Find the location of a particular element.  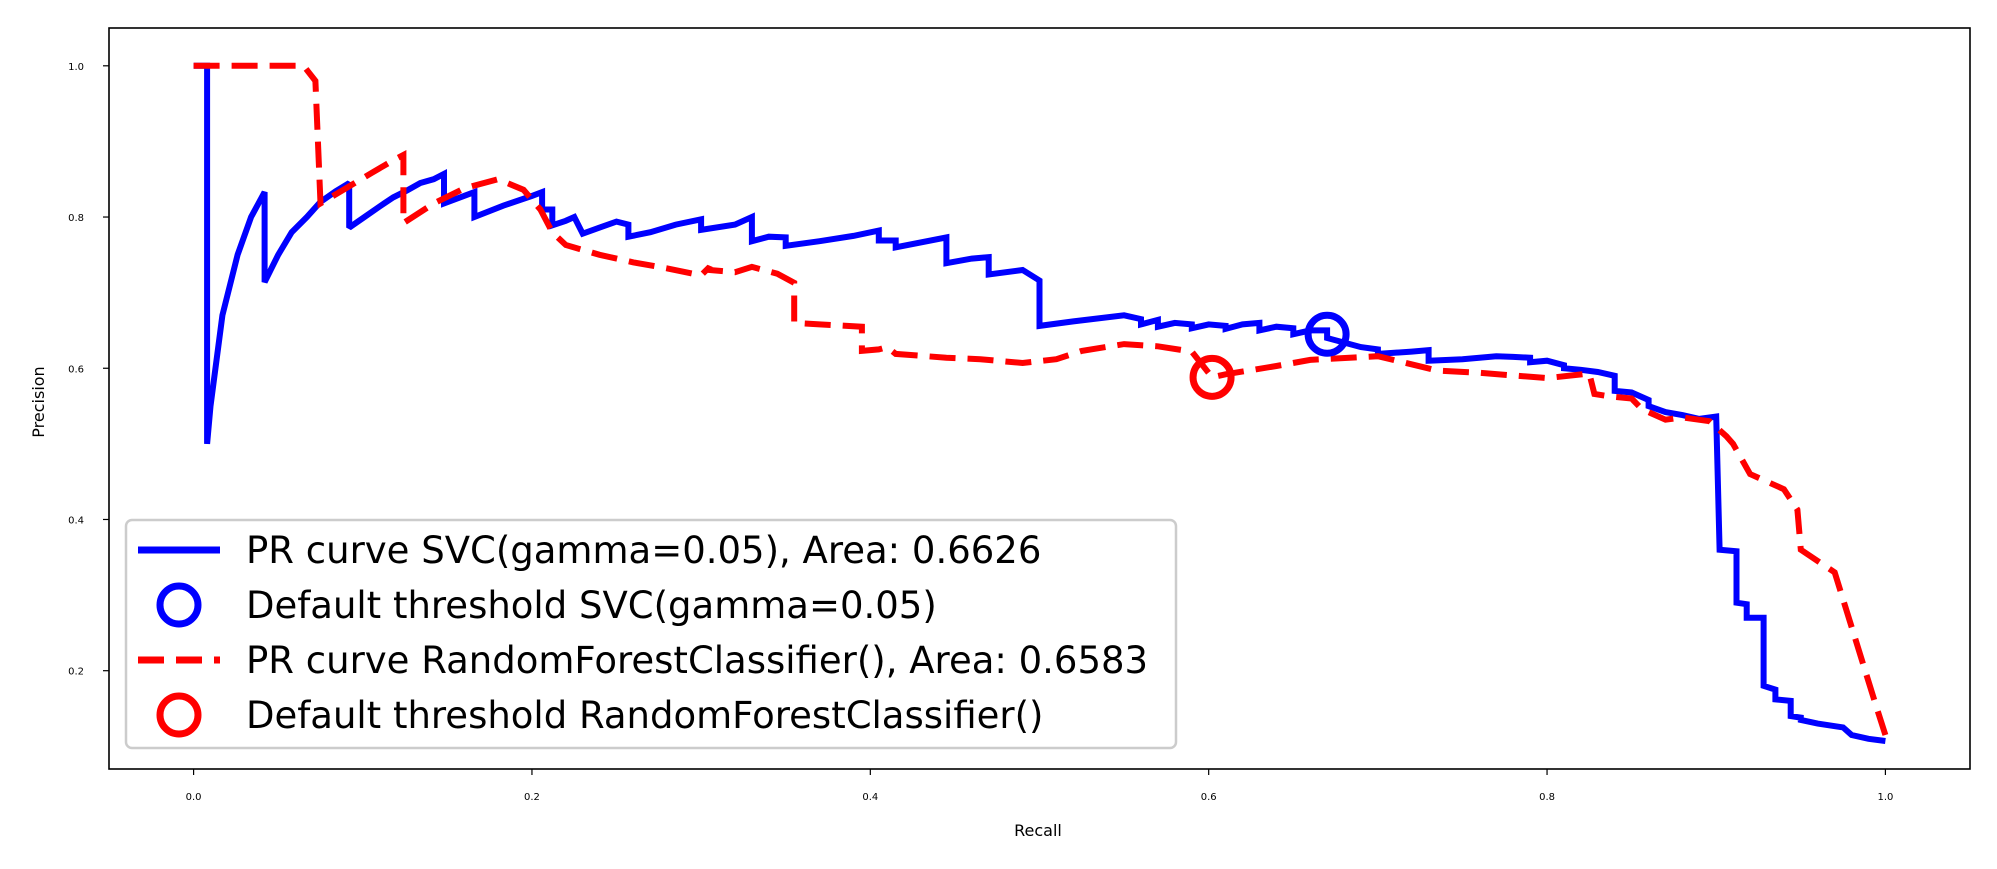

legend-swatch-rf-threshold is located at coordinates (179, 715).